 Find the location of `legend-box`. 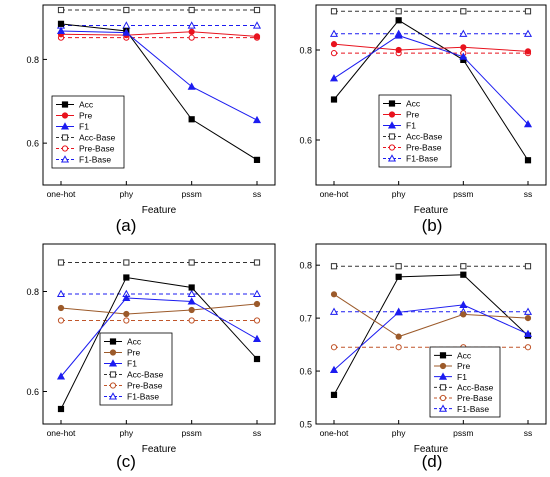

legend-box is located at coordinates (415, 131).